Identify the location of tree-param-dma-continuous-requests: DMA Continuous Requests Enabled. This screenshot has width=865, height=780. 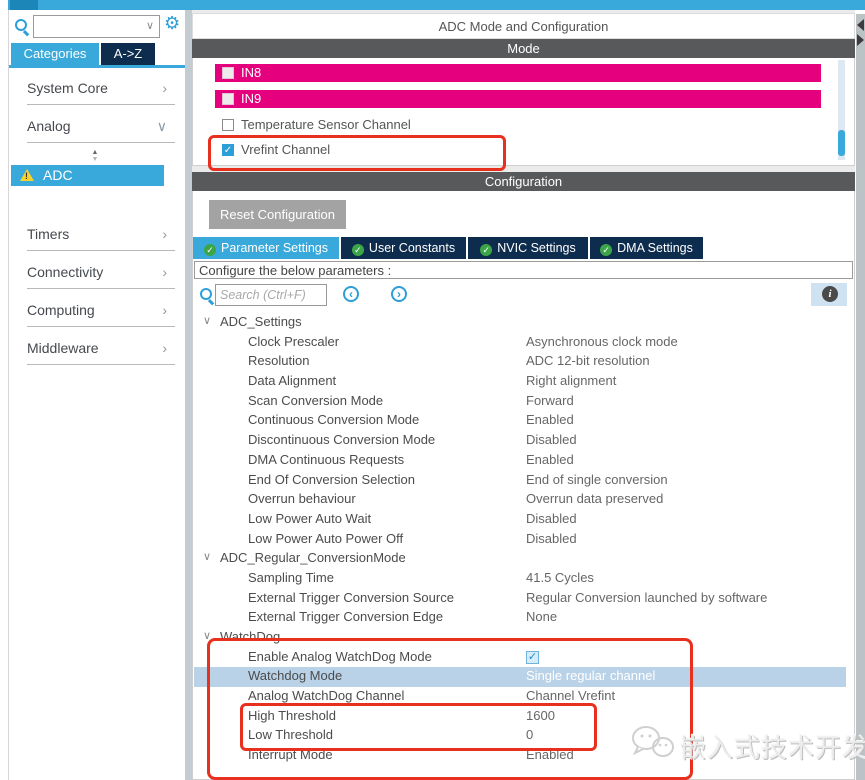
(523, 461).